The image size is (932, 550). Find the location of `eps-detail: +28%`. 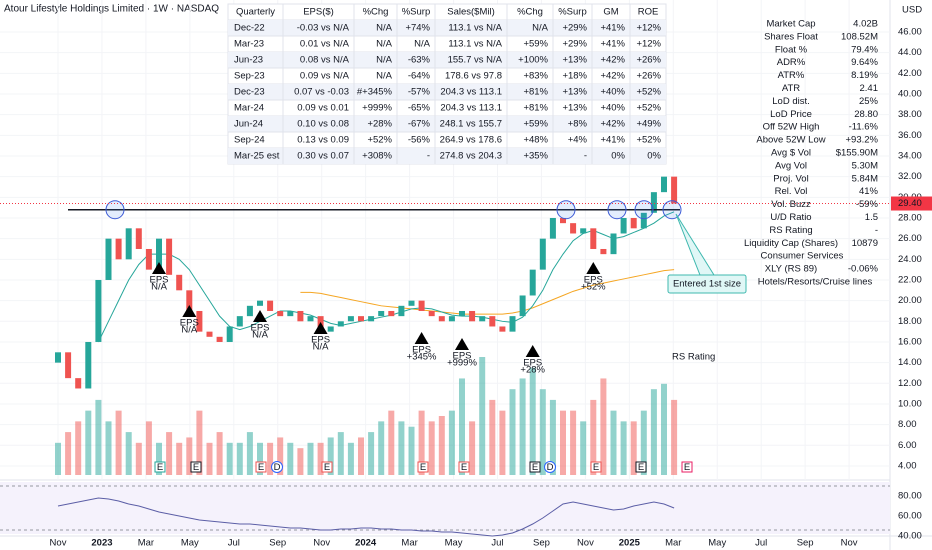

eps-detail: +28% is located at coordinates (532, 370).